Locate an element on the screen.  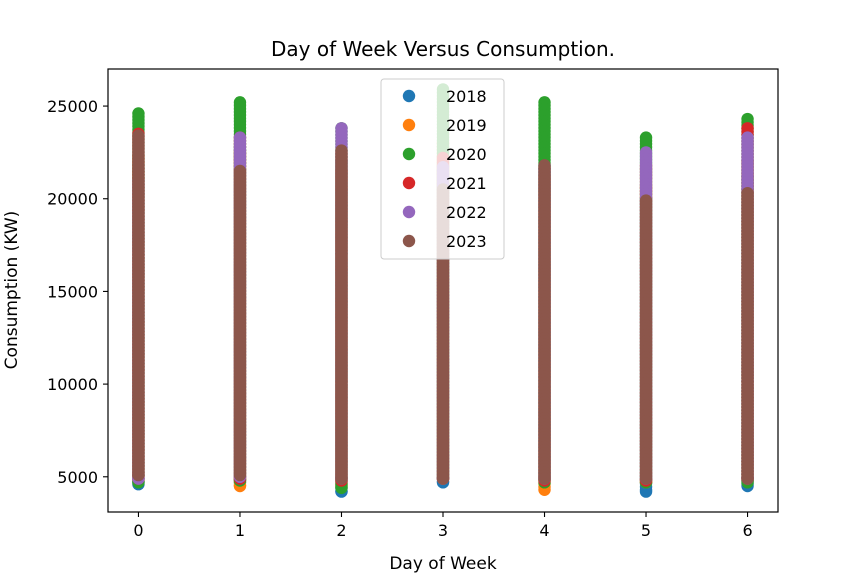
y-tick-label: 5000 is located at coordinates (77, 477).